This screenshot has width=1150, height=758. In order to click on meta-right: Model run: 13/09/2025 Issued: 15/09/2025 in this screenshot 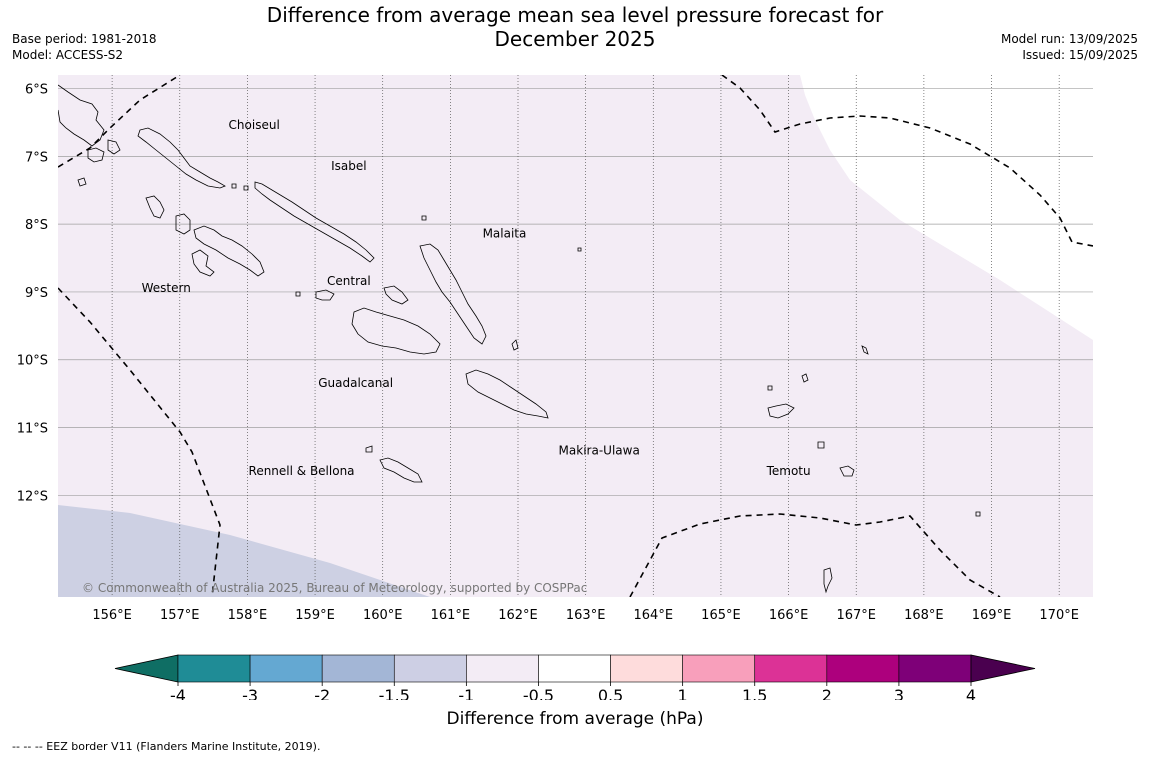, I will do `click(1069, 47)`.